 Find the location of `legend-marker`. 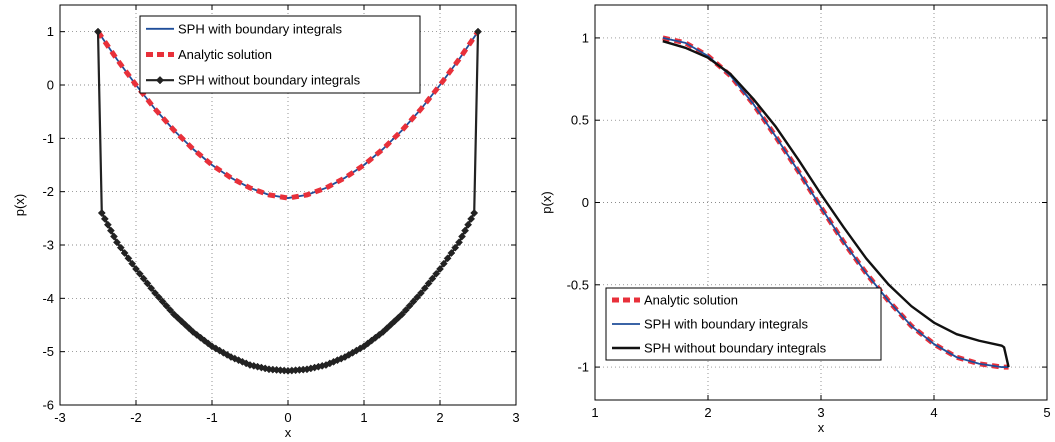

legend-marker is located at coordinates (160, 80).